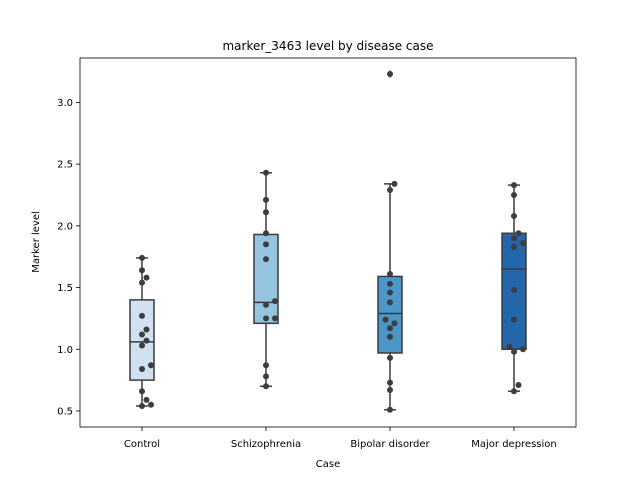 The width and height of the screenshot is (640, 480). Describe the element at coordinates (65, 411) in the screenshot. I see `y-tick-label: 0.5` at that location.